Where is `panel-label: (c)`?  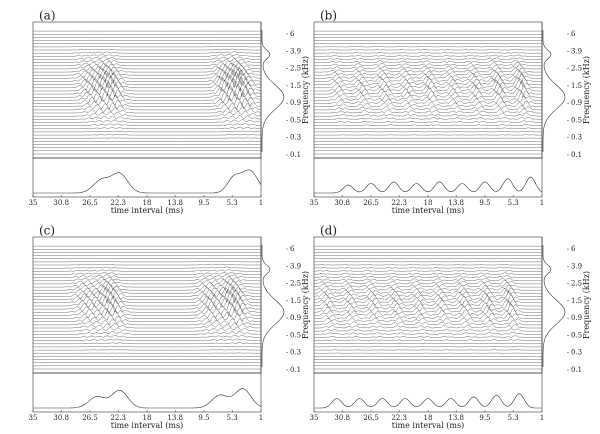
panel-label: (c) is located at coordinates (47, 231).